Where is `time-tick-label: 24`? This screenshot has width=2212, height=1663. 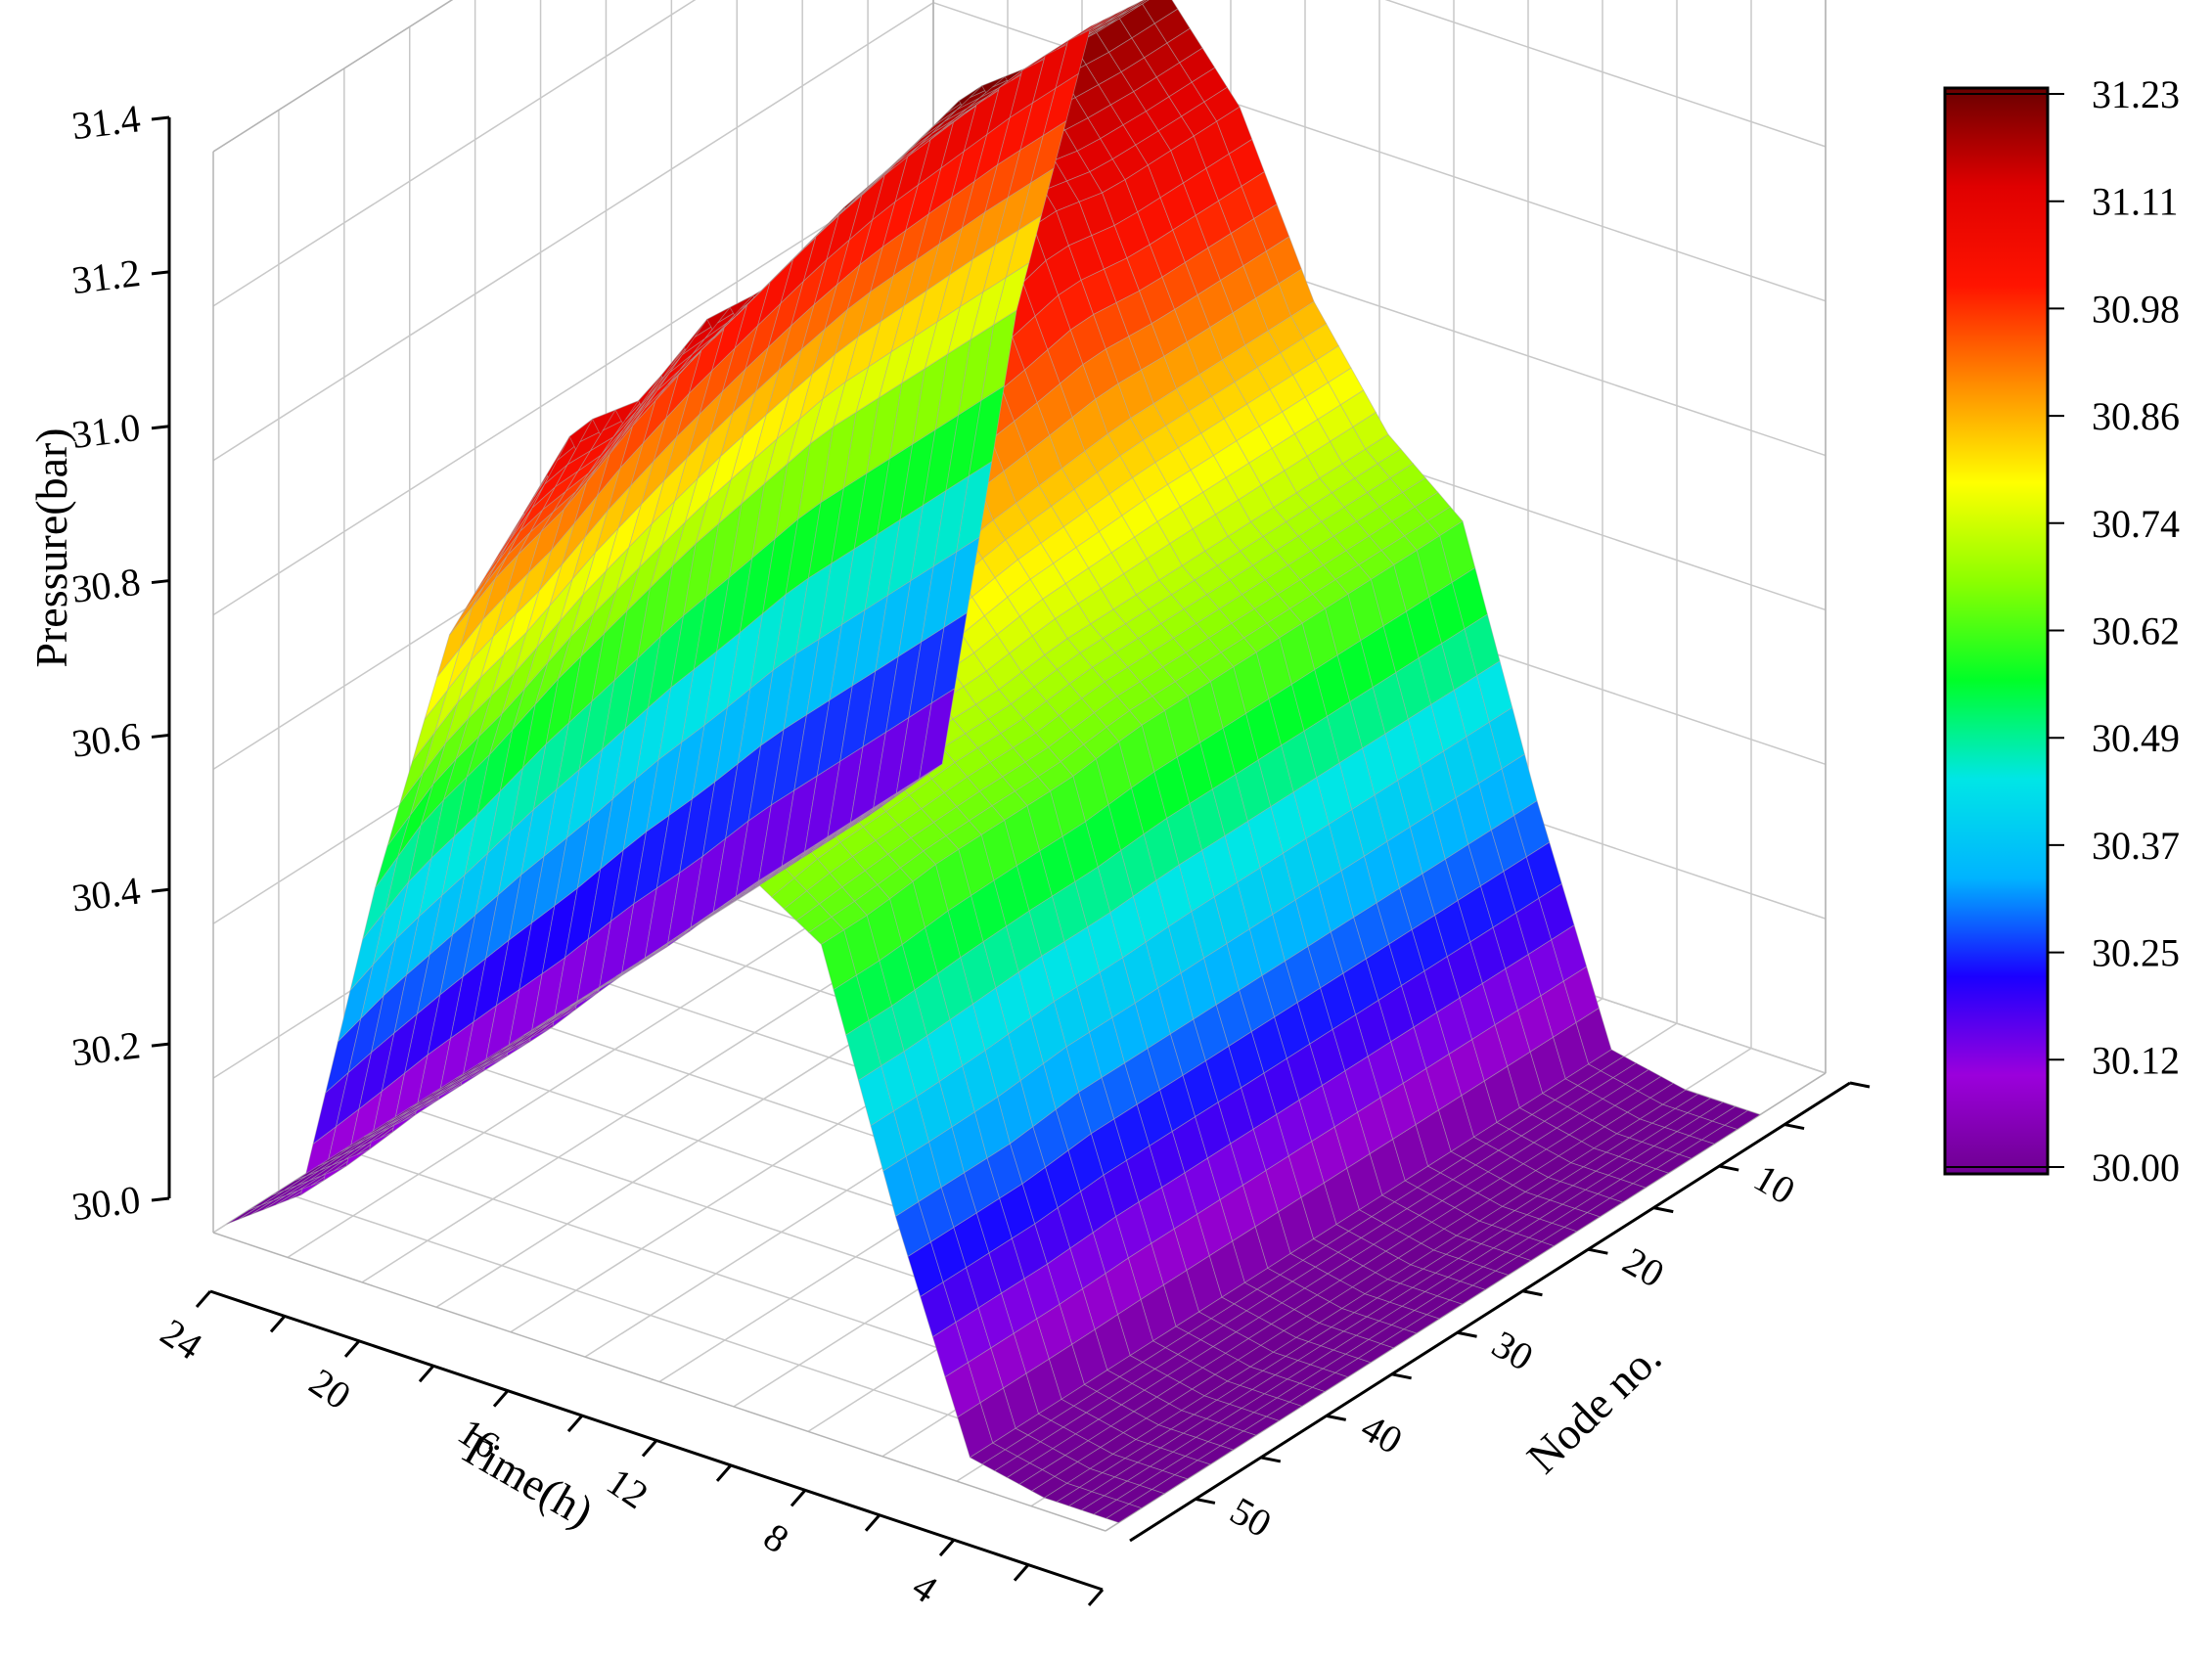 time-tick-label: 24 is located at coordinates (181, 1340).